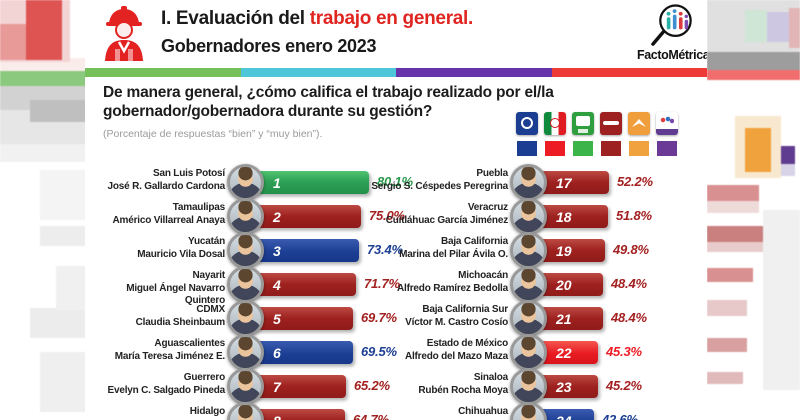  What do you see at coordinates (568, 182) in the screenshot?
I see `ranking-bar: 17` at bounding box center [568, 182].